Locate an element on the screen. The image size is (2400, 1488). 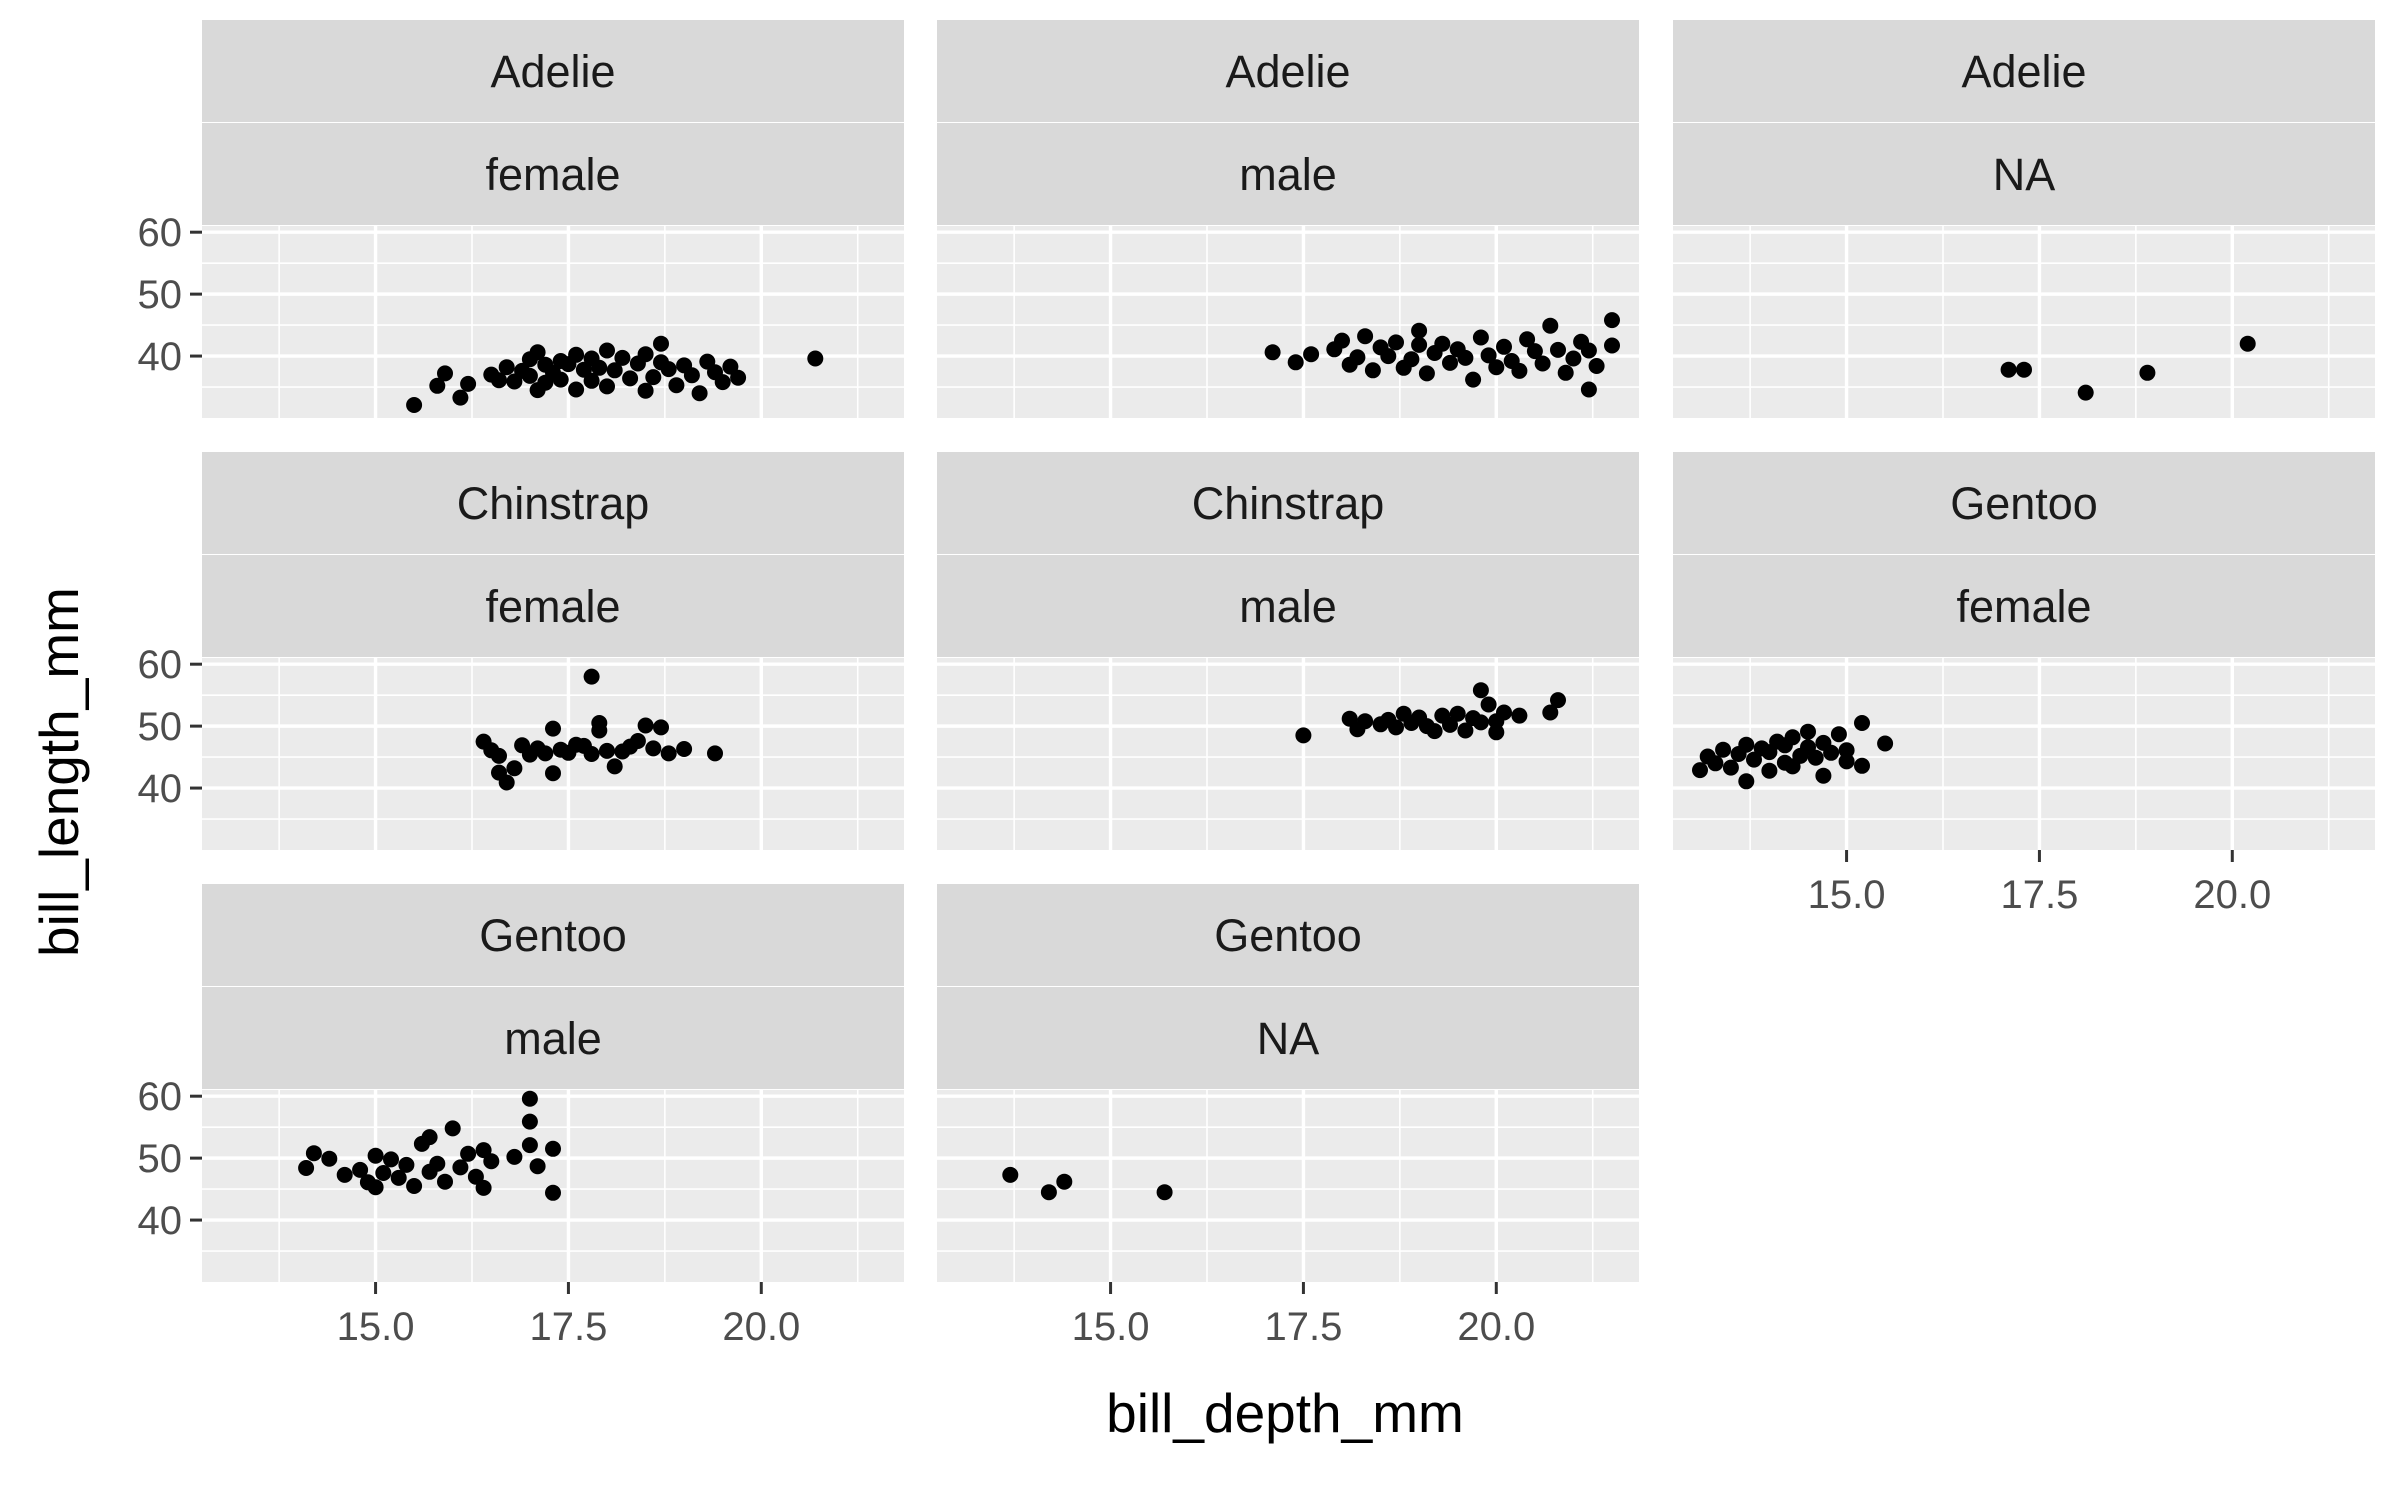
strip-sex-label: female is located at coordinates (552, 606).